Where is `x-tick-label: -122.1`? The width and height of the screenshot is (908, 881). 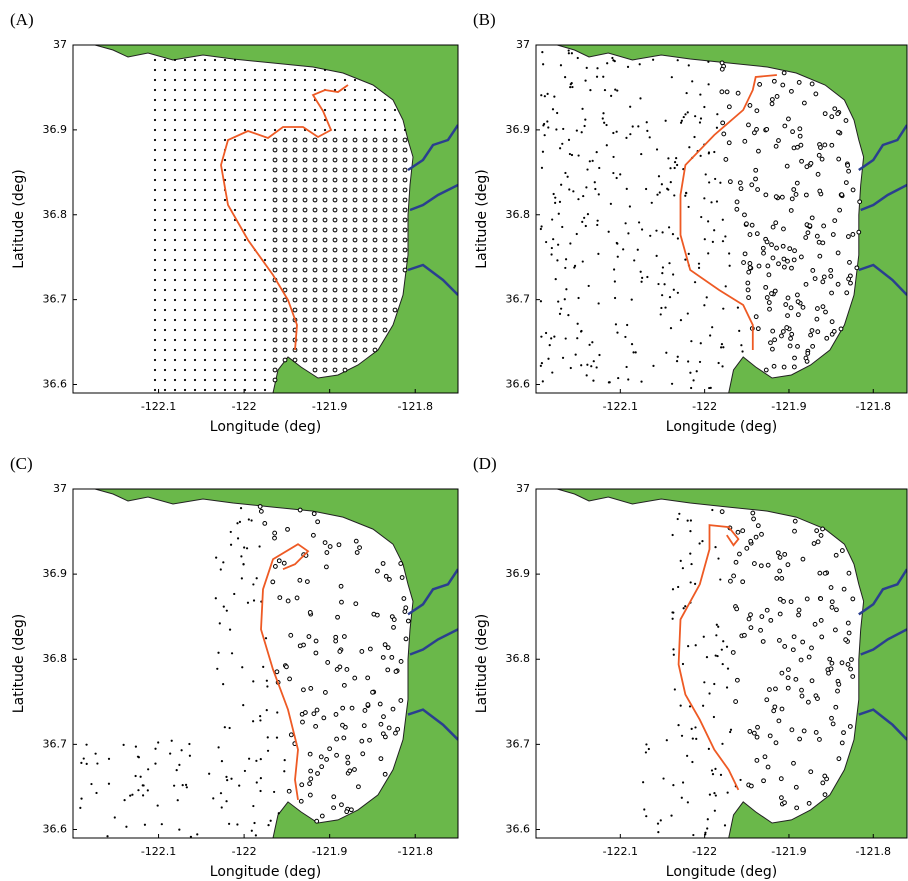
x-tick-label: -122.1 is located at coordinates (158, 406).